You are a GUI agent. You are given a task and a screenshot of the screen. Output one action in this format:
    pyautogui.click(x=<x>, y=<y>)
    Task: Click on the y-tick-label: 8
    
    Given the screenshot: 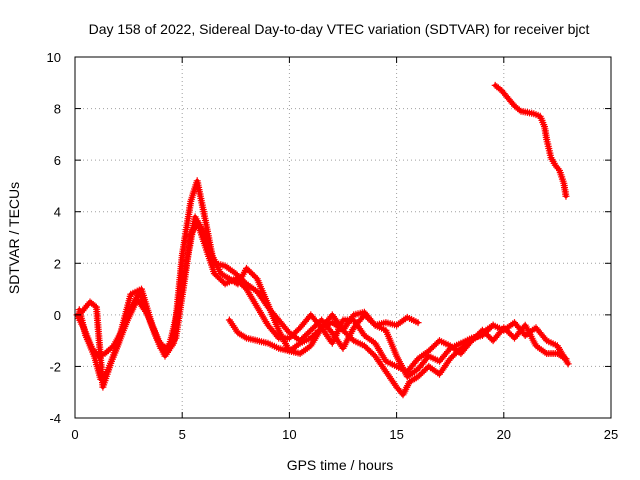 What is the action you would take?
    pyautogui.click(x=57, y=109)
    